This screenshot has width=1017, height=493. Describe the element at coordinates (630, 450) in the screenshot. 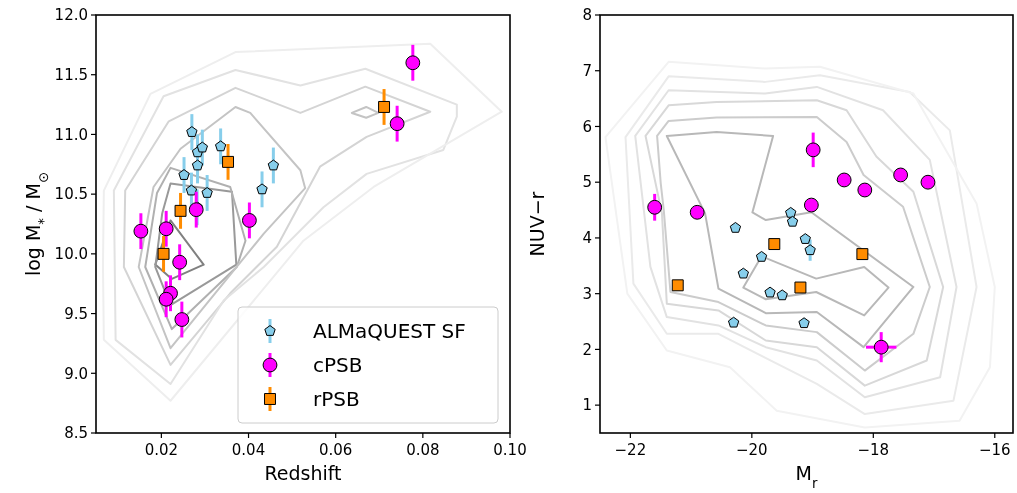

I see `x-tick-label: −22` at that location.